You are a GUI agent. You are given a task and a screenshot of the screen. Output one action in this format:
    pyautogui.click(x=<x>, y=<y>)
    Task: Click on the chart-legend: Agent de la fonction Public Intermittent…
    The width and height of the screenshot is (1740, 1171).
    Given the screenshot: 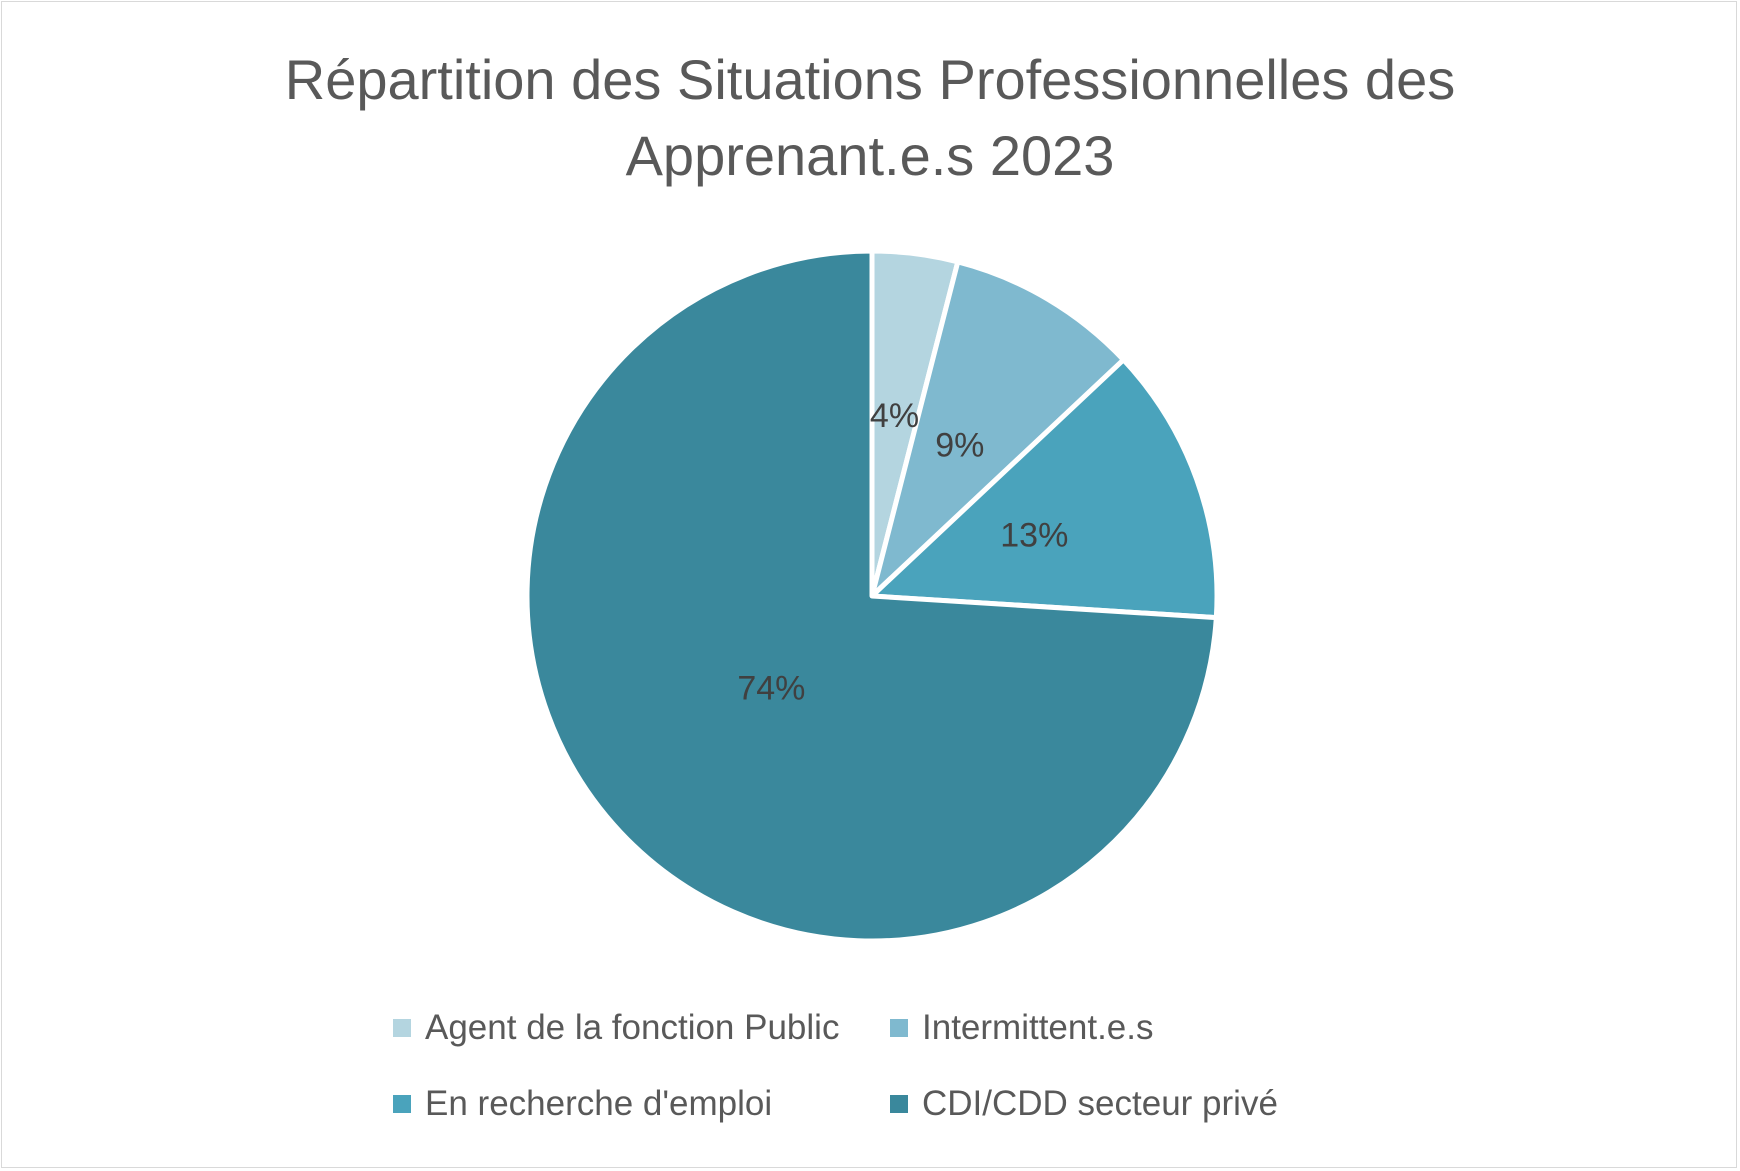 What is the action you would take?
    pyautogui.click(x=880, y=1080)
    